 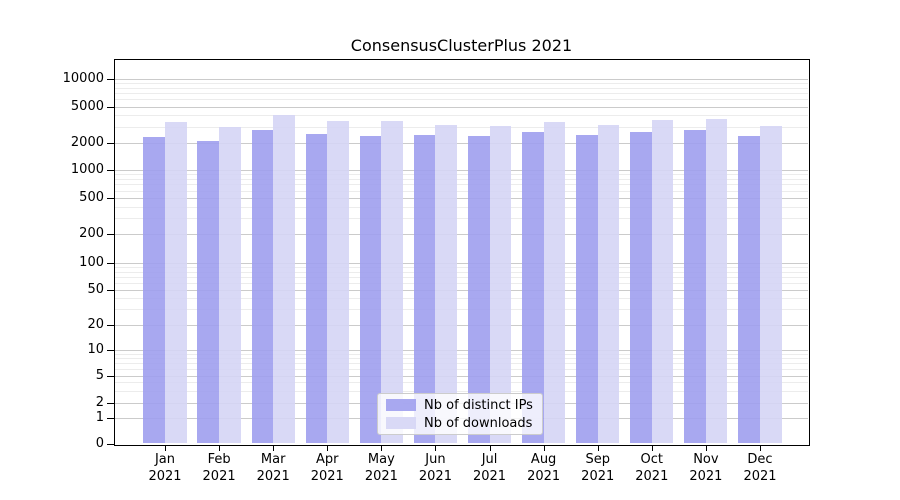 I want to click on x-tick-month: Jun, so click(x=435, y=459).